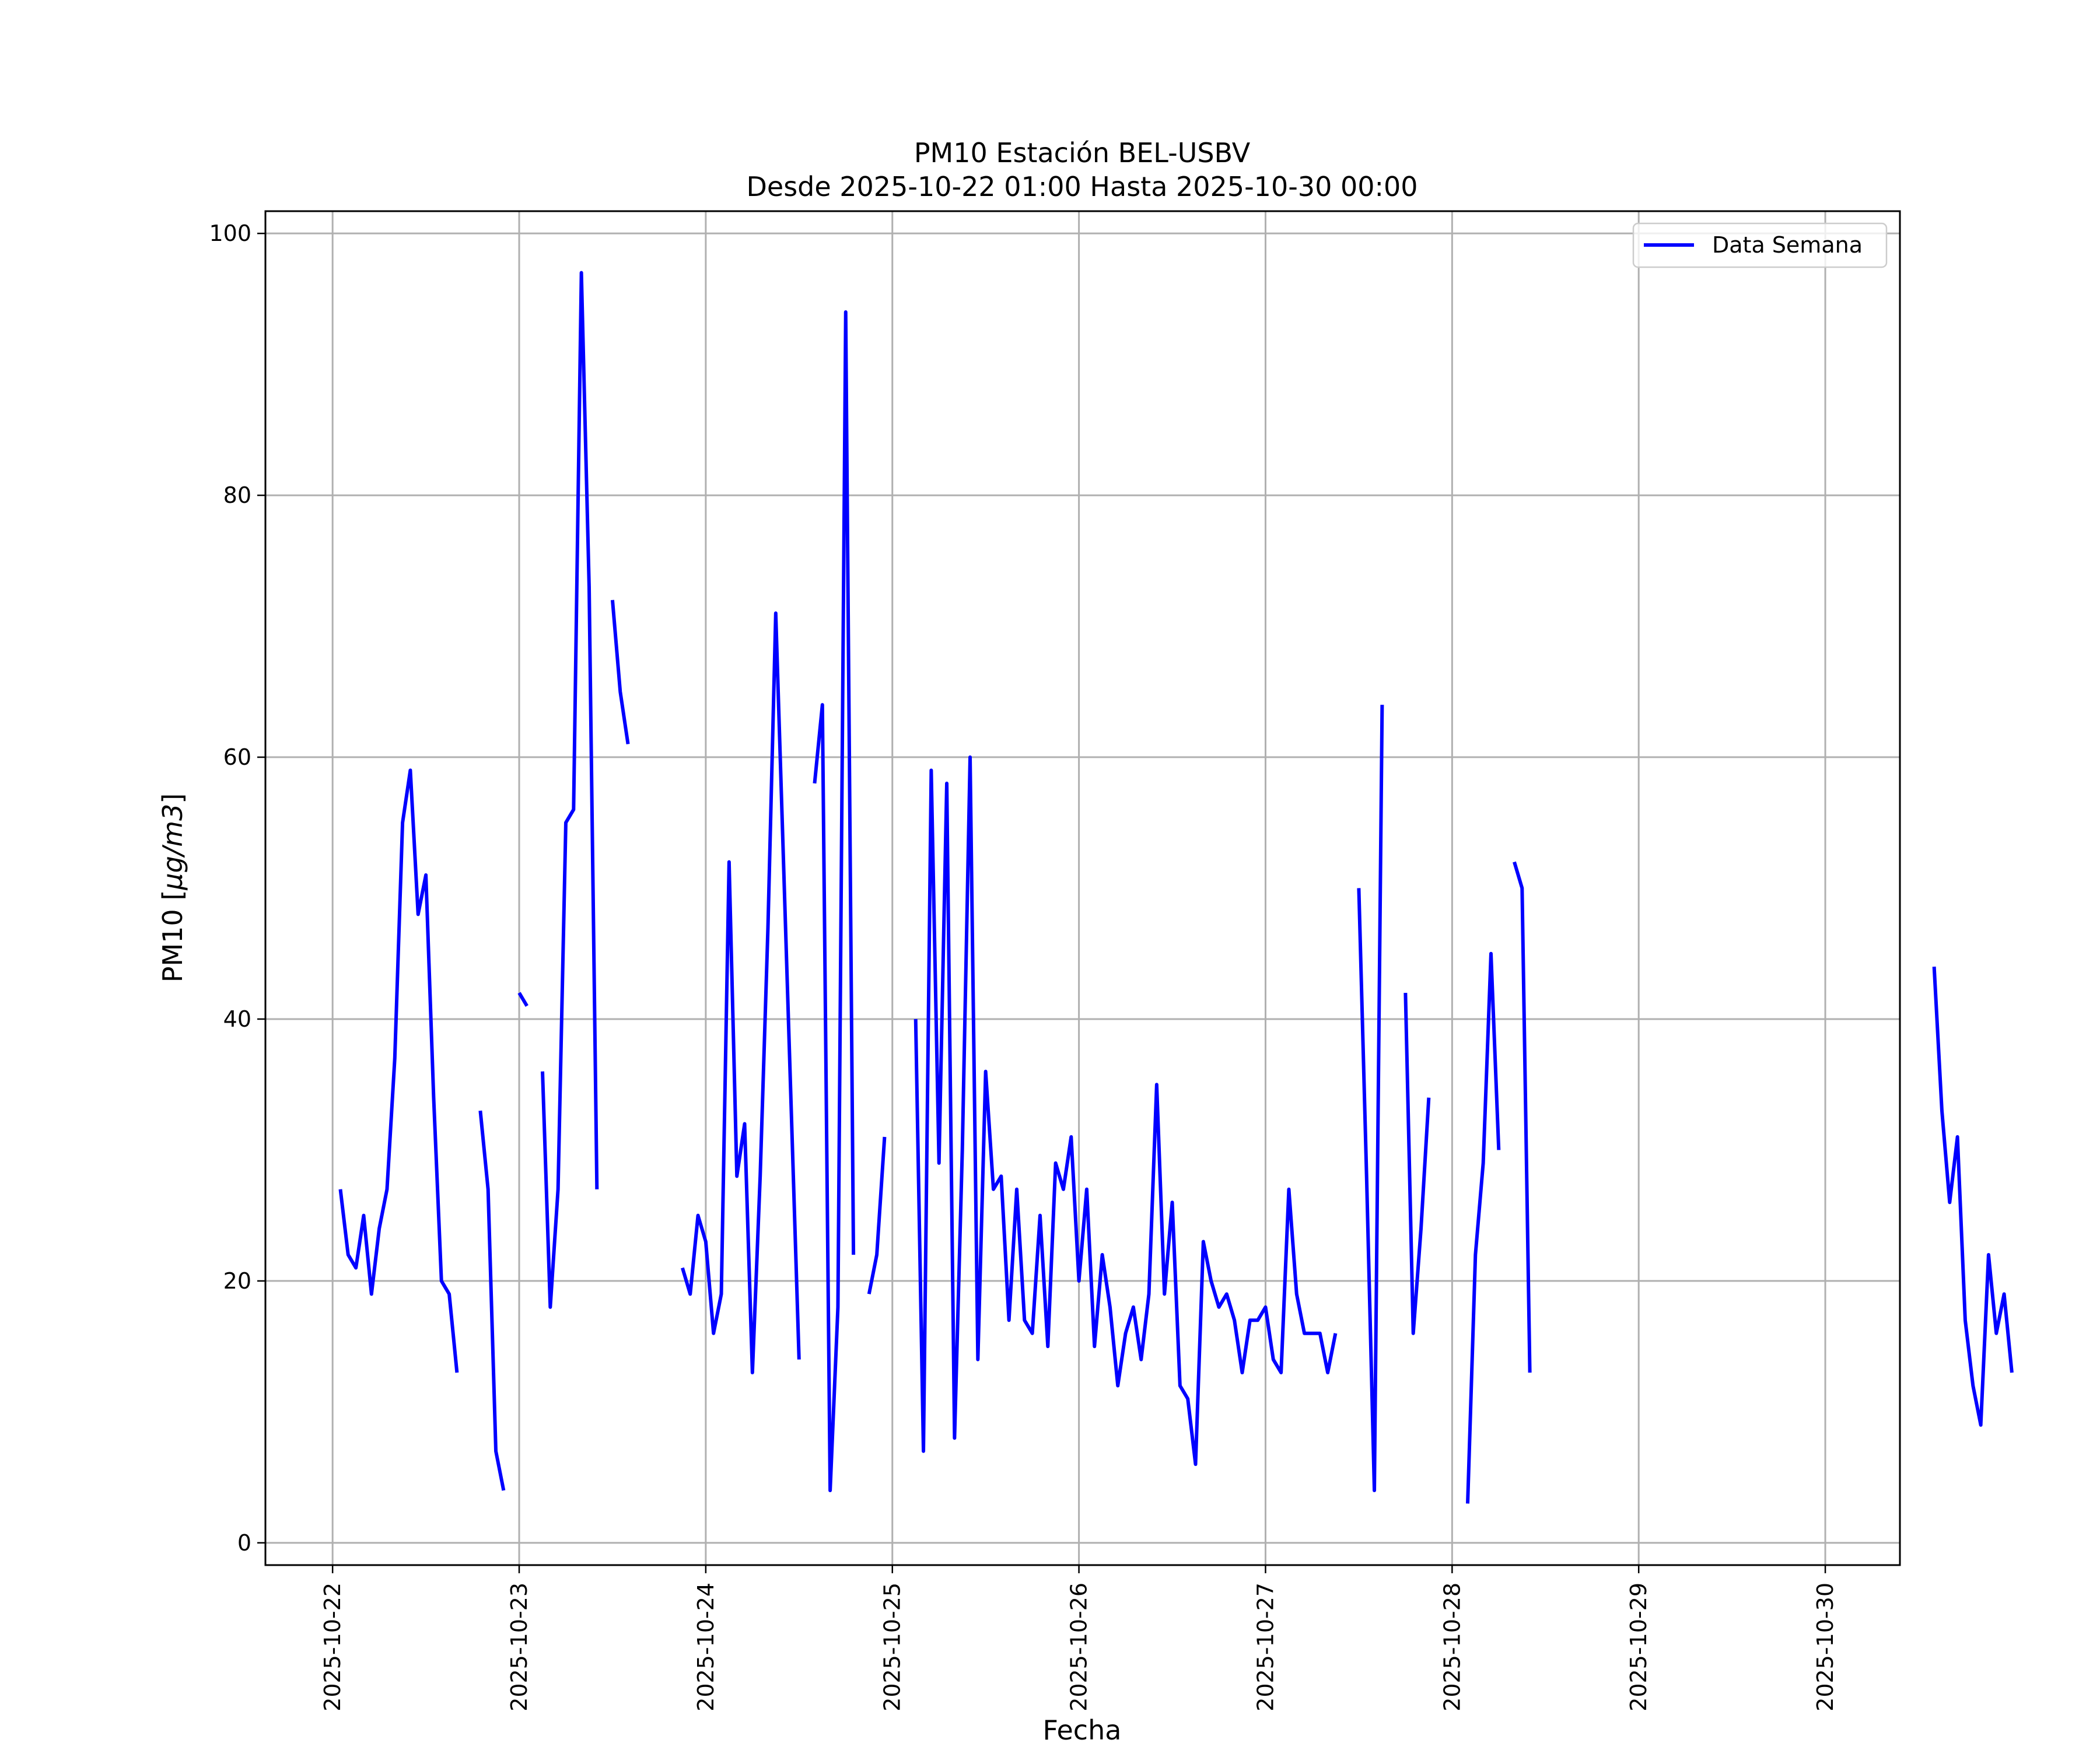  I want to click on x-tick-label: 2025-10-24, so click(706, 1647).